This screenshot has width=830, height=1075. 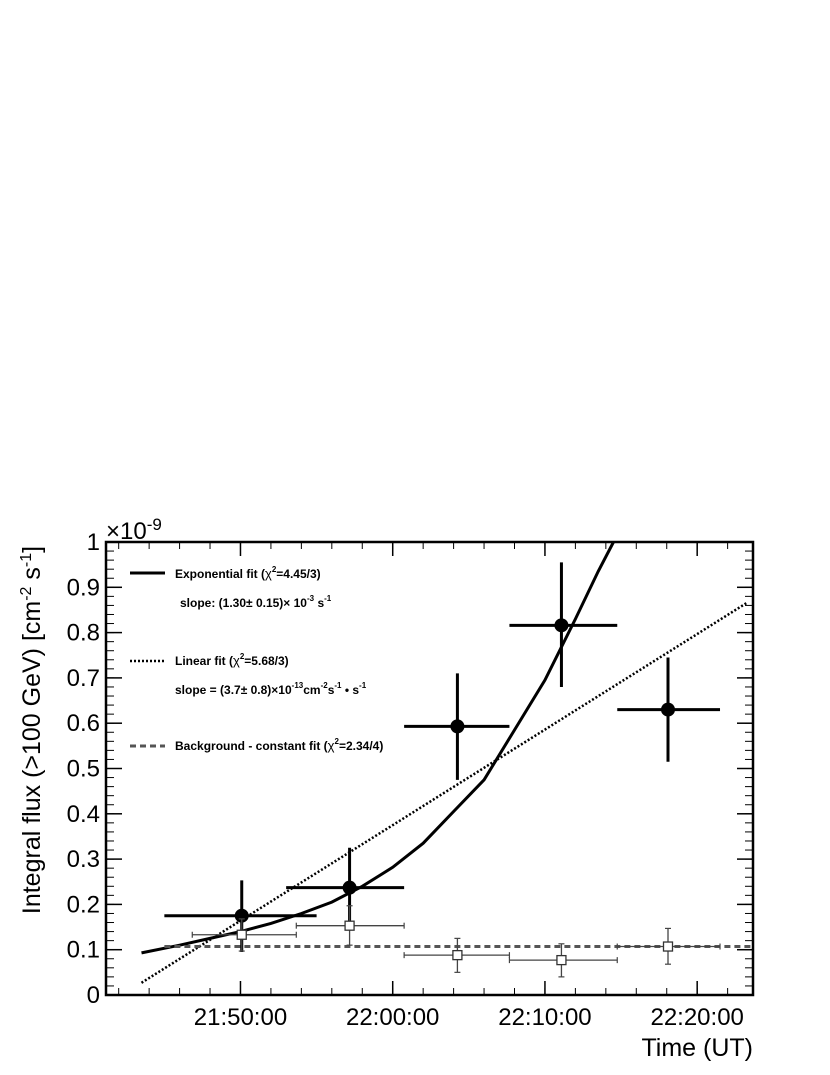 What do you see at coordinates (83, 904) in the screenshot?
I see `y-tick-label: 0.2` at bounding box center [83, 904].